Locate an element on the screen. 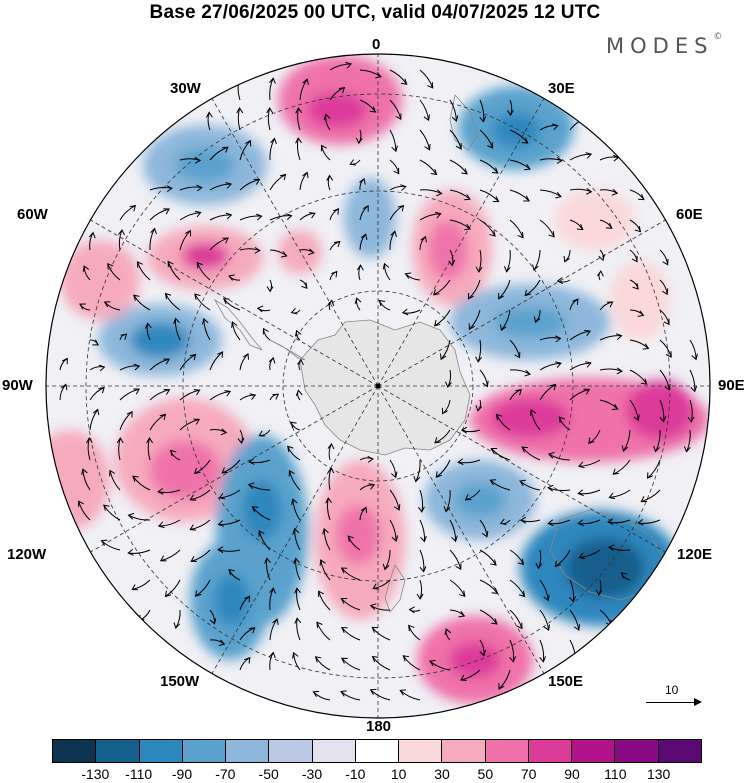  colorbar-tick-label: 50 is located at coordinates (485, 774).